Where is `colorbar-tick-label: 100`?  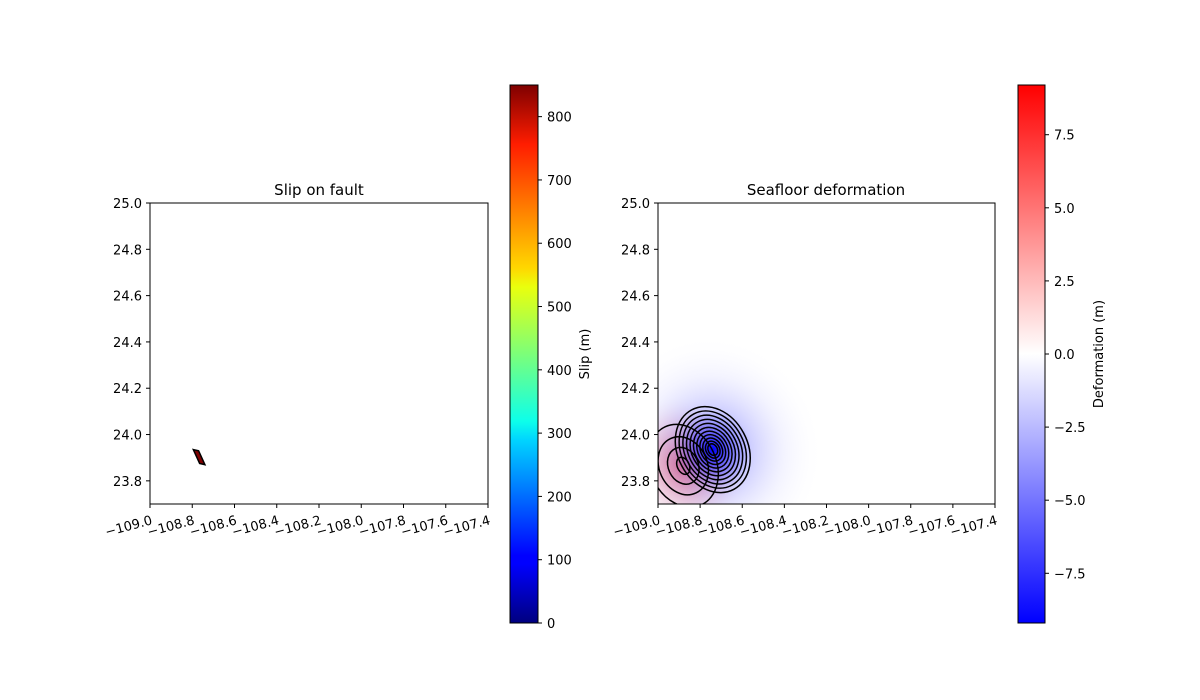 colorbar-tick-label: 100 is located at coordinates (559, 561).